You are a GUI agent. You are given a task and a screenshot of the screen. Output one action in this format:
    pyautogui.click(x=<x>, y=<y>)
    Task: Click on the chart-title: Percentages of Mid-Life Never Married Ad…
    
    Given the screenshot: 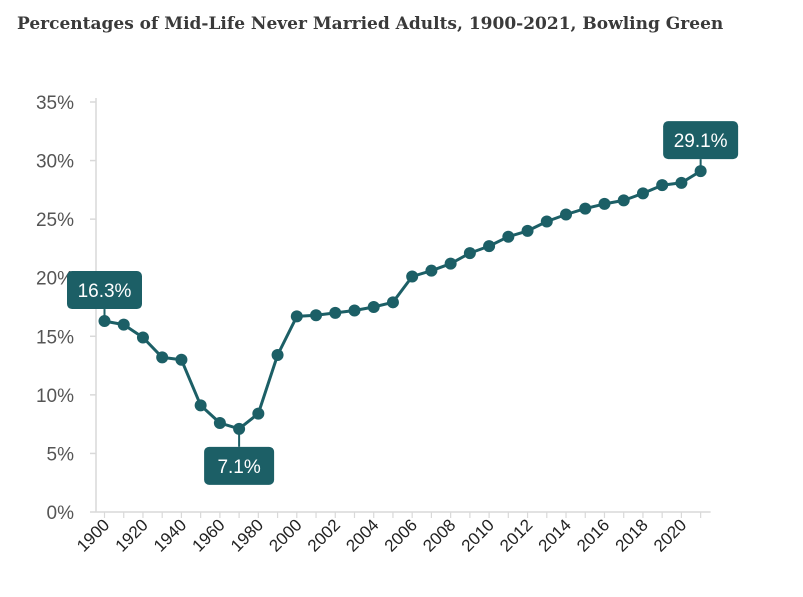 What is the action you would take?
    pyautogui.click(x=370, y=24)
    